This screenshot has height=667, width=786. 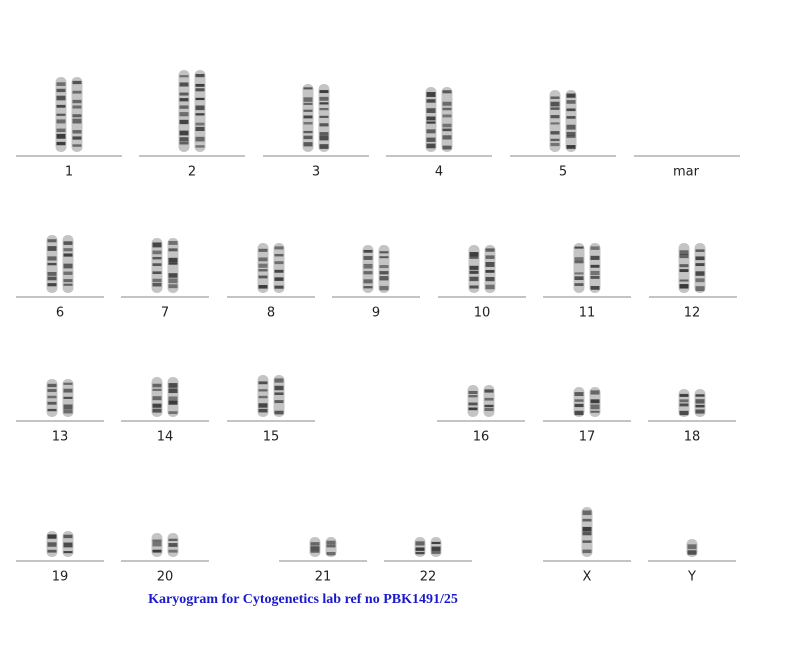 I want to click on chromosome-label: 7, so click(x=165, y=313).